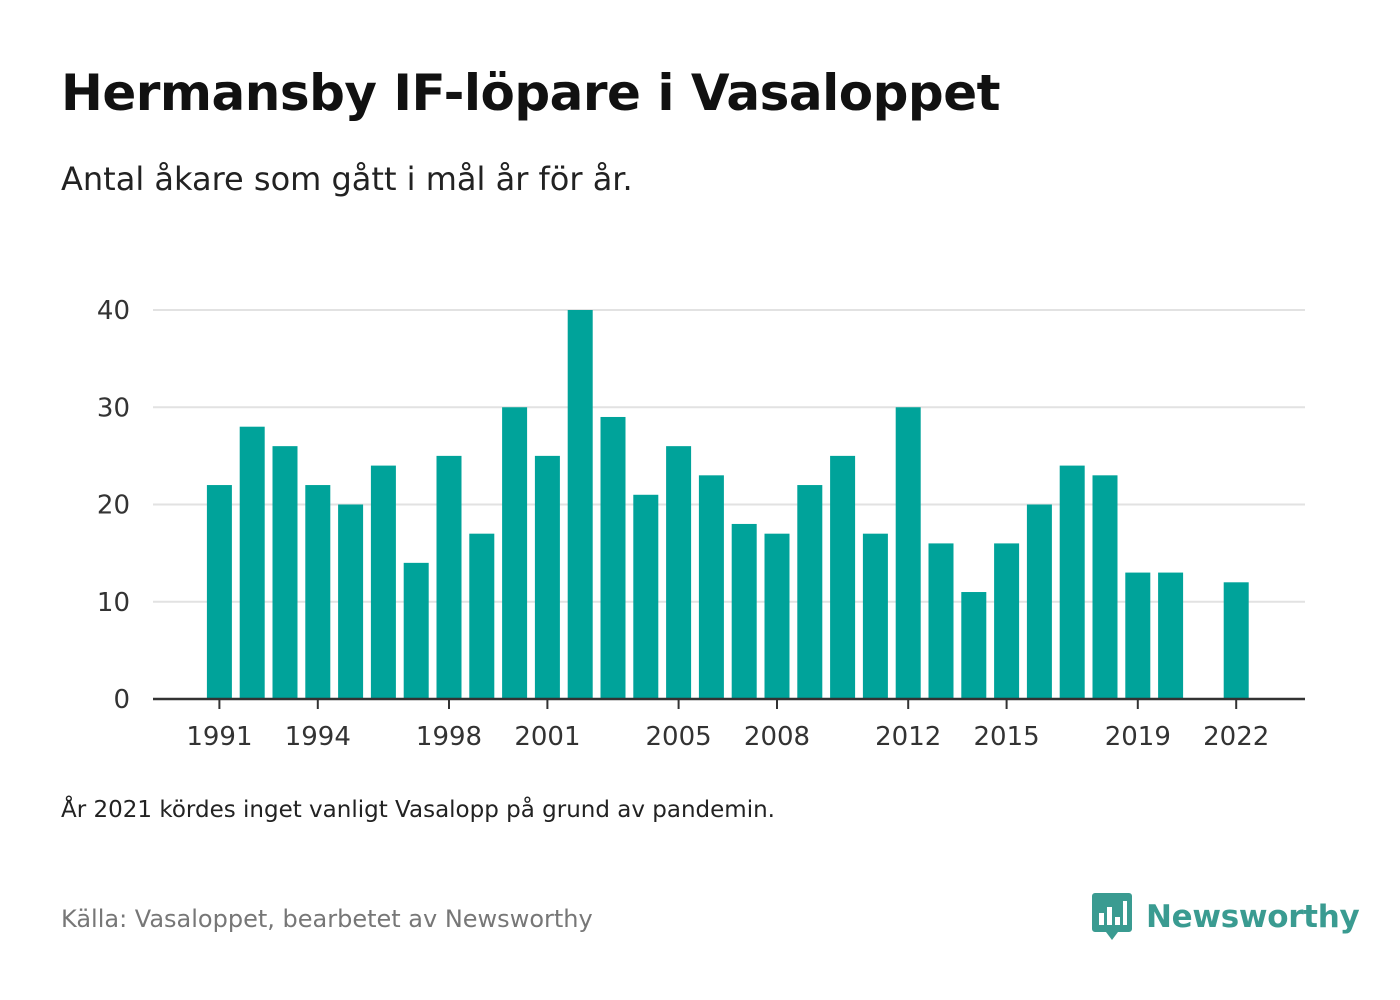 Image resolution: width=1400 pixels, height=1000 pixels. I want to click on bar-2011, so click(875, 616).